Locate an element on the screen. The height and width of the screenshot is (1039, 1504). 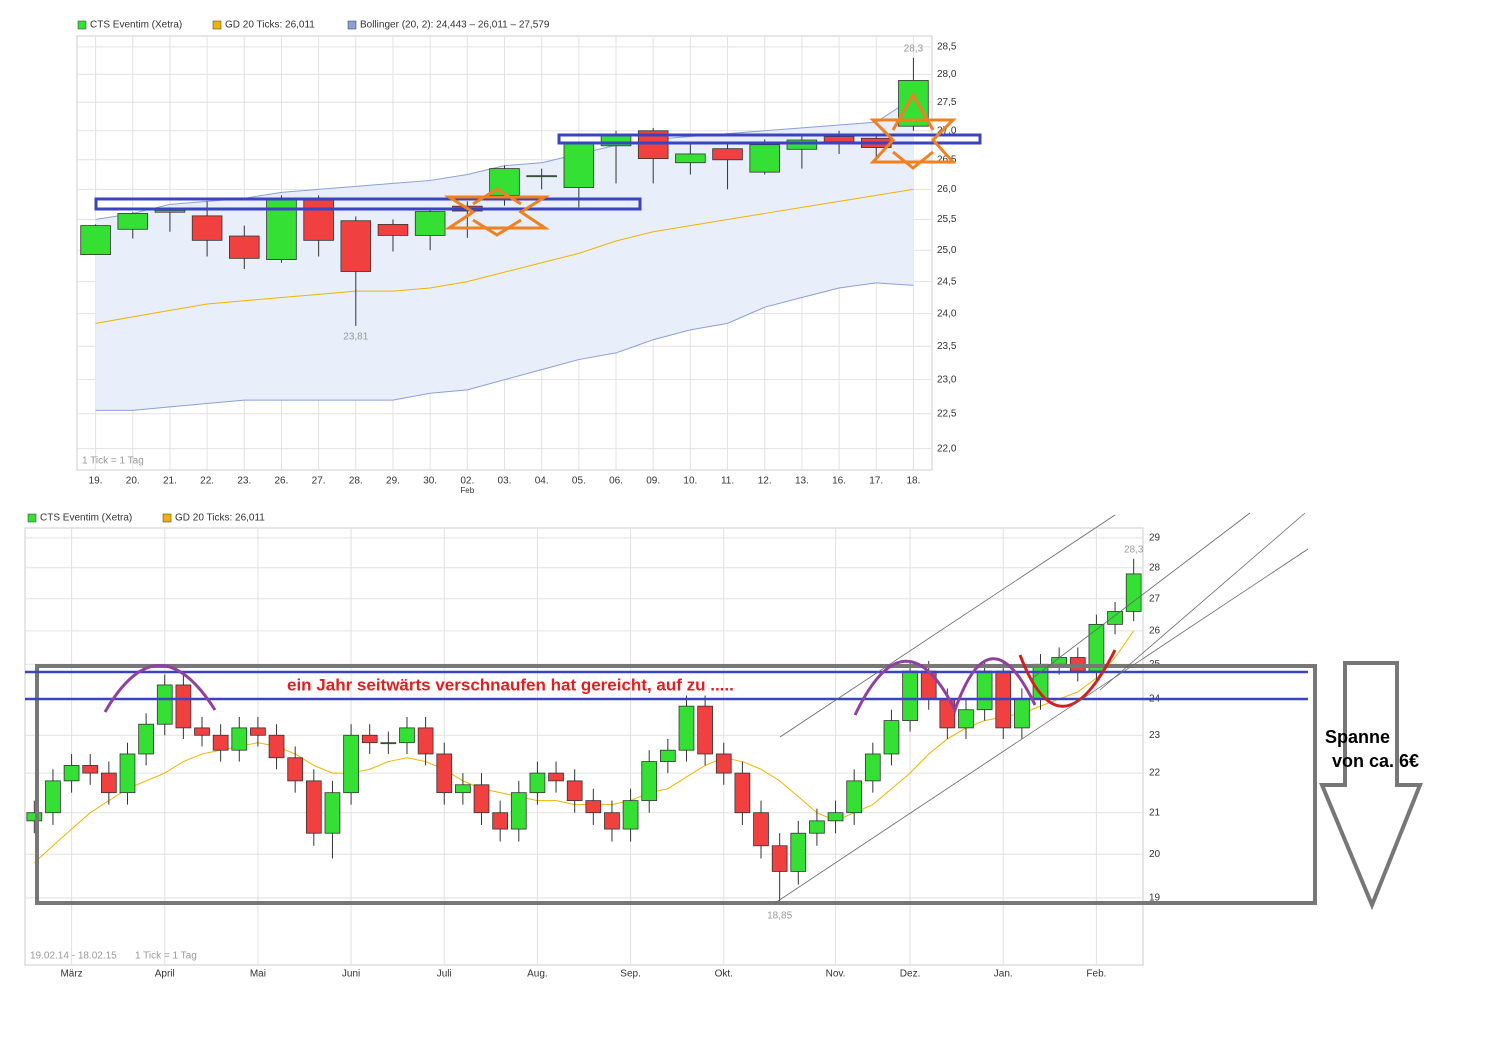
x-tick-label: 29. is located at coordinates (393, 481).